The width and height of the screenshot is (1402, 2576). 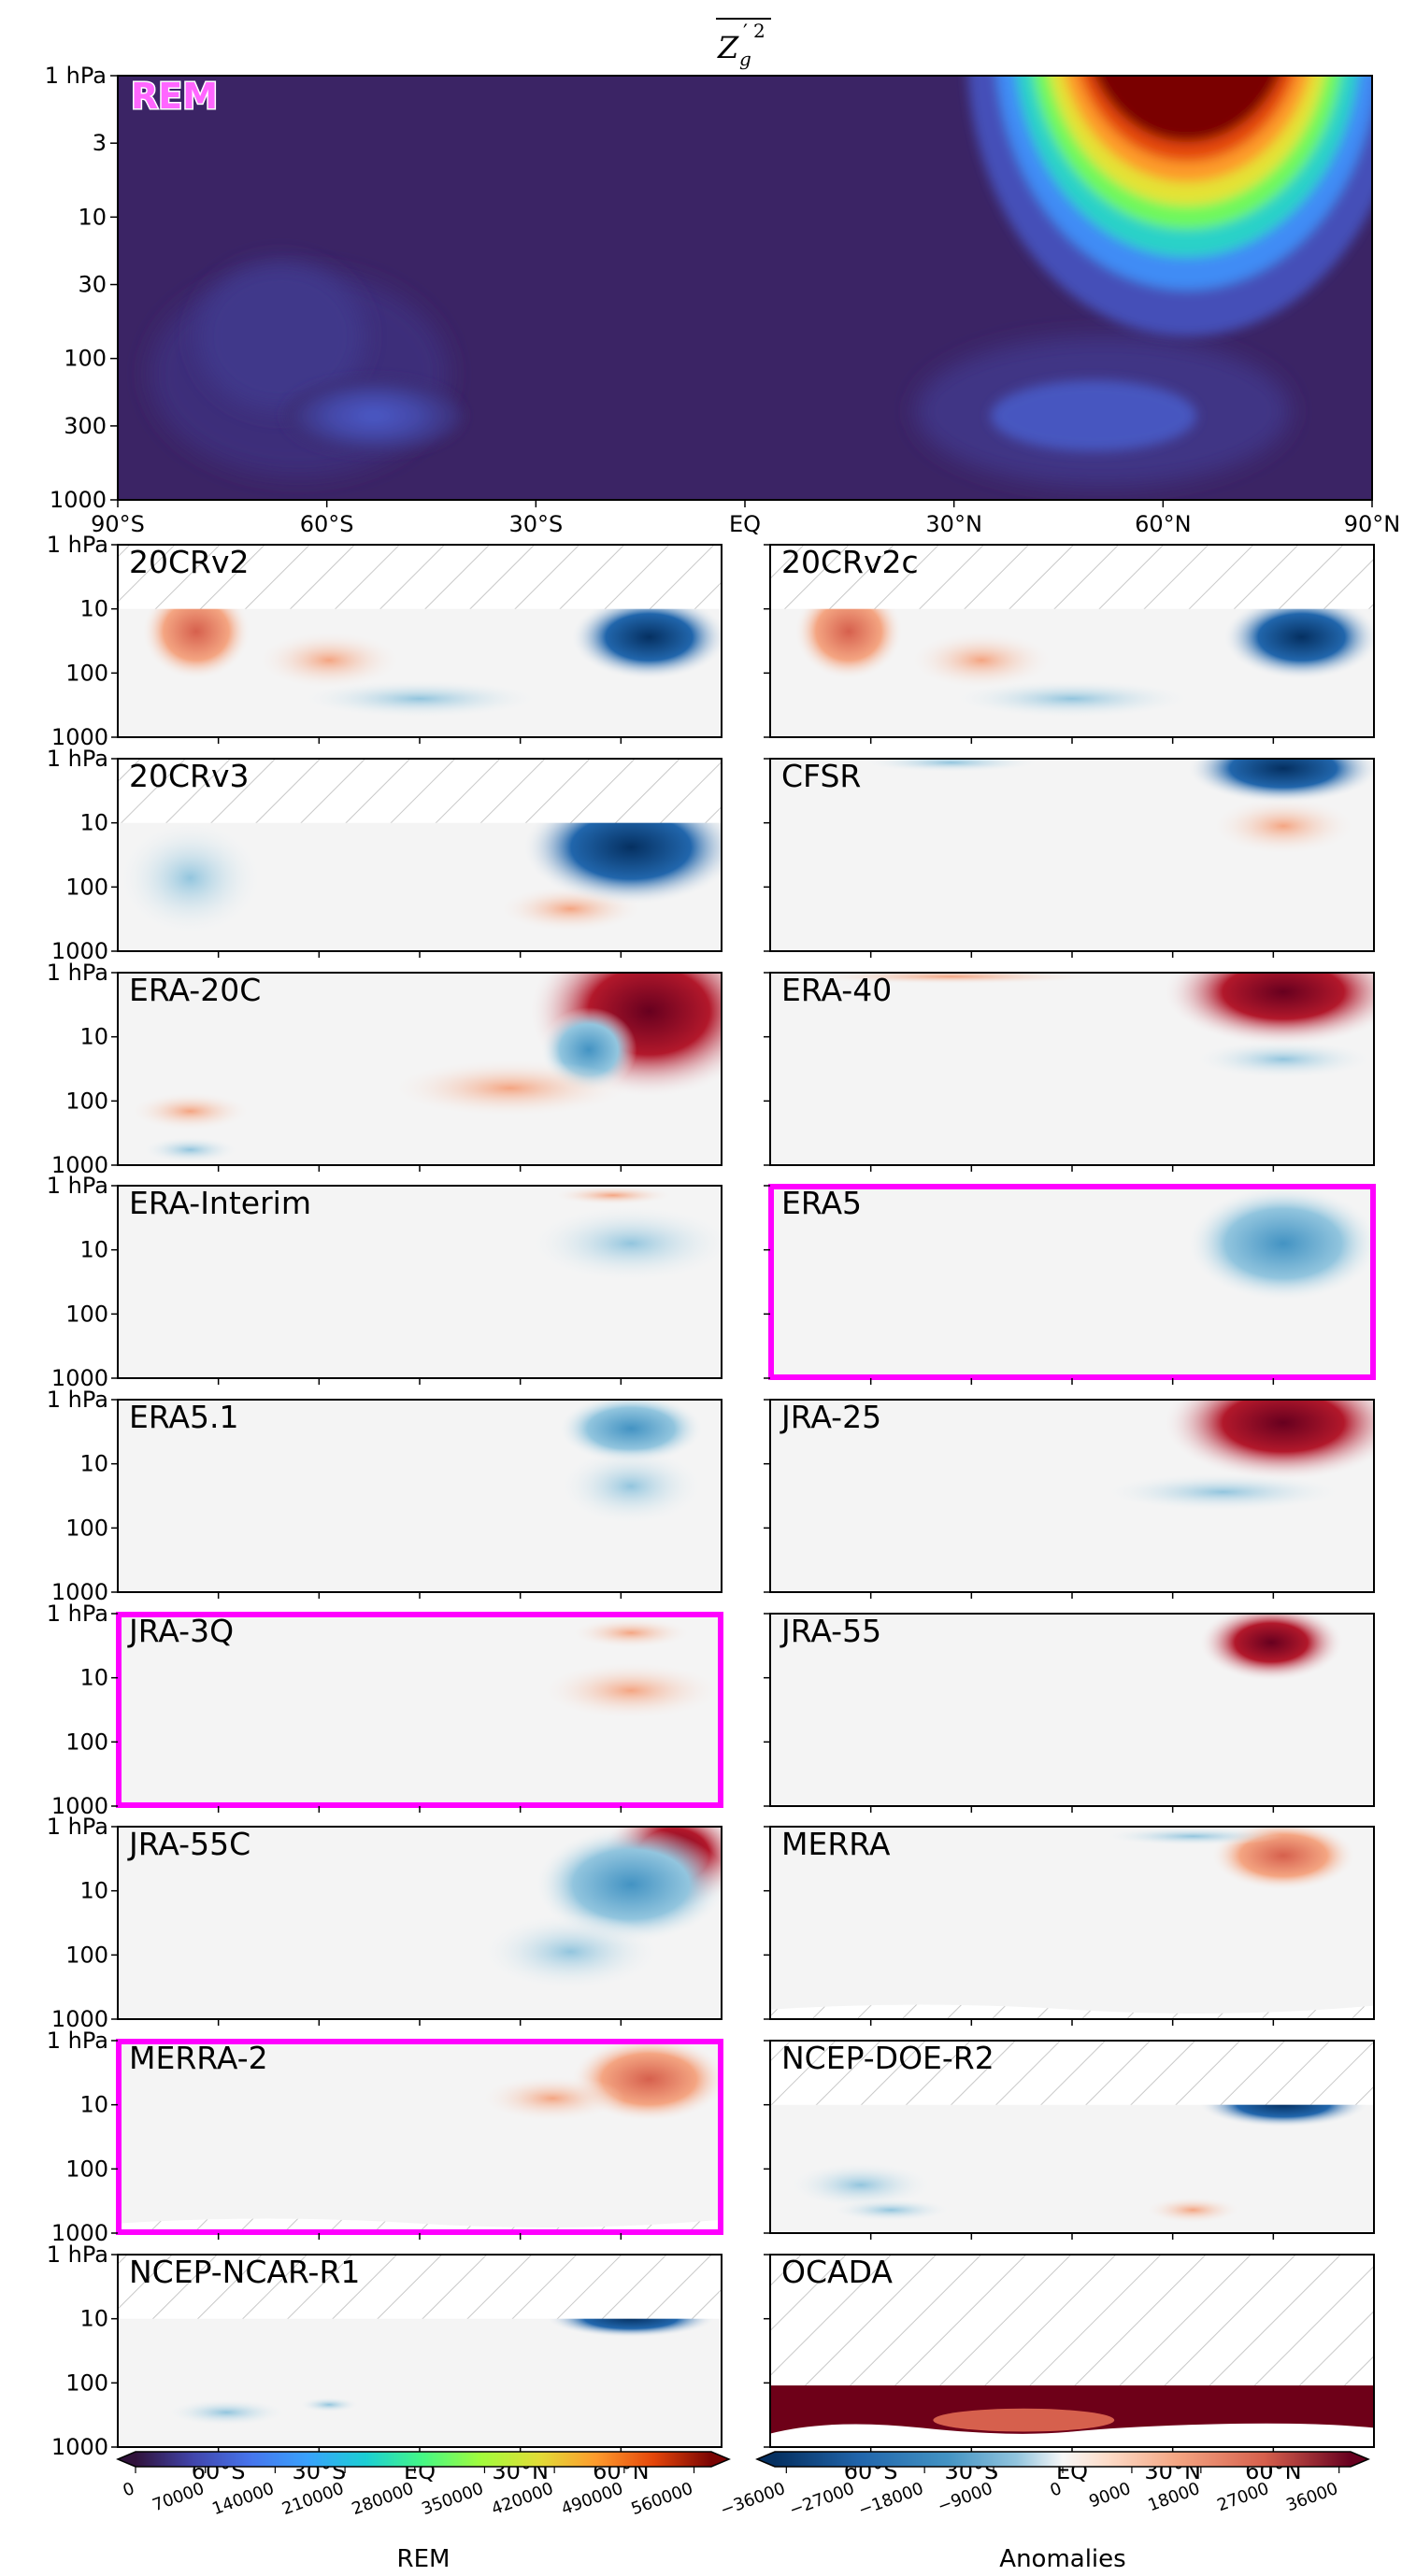 What do you see at coordinates (1109, 2496) in the screenshot?
I see `colorbar-tick-label: 9000` at bounding box center [1109, 2496].